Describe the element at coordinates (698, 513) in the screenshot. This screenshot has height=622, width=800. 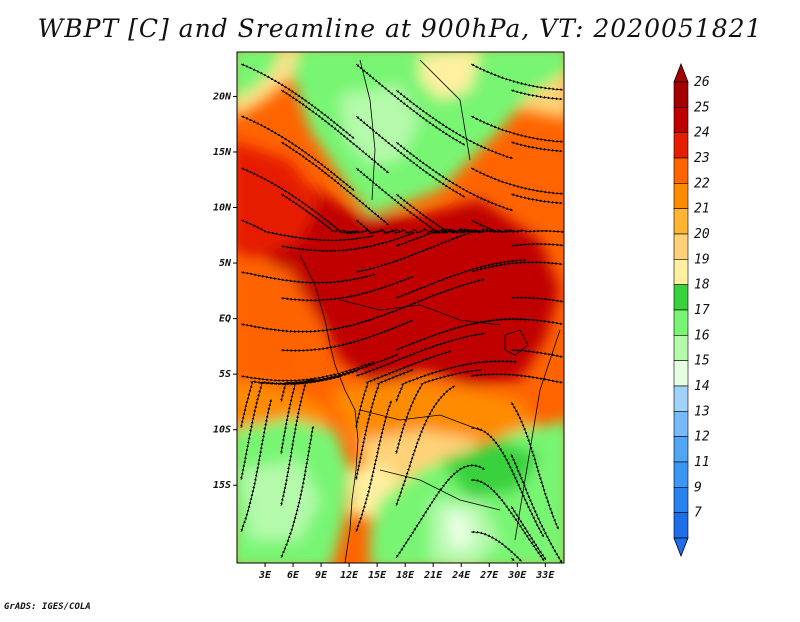
I see `colorbar-label: 7` at that location.